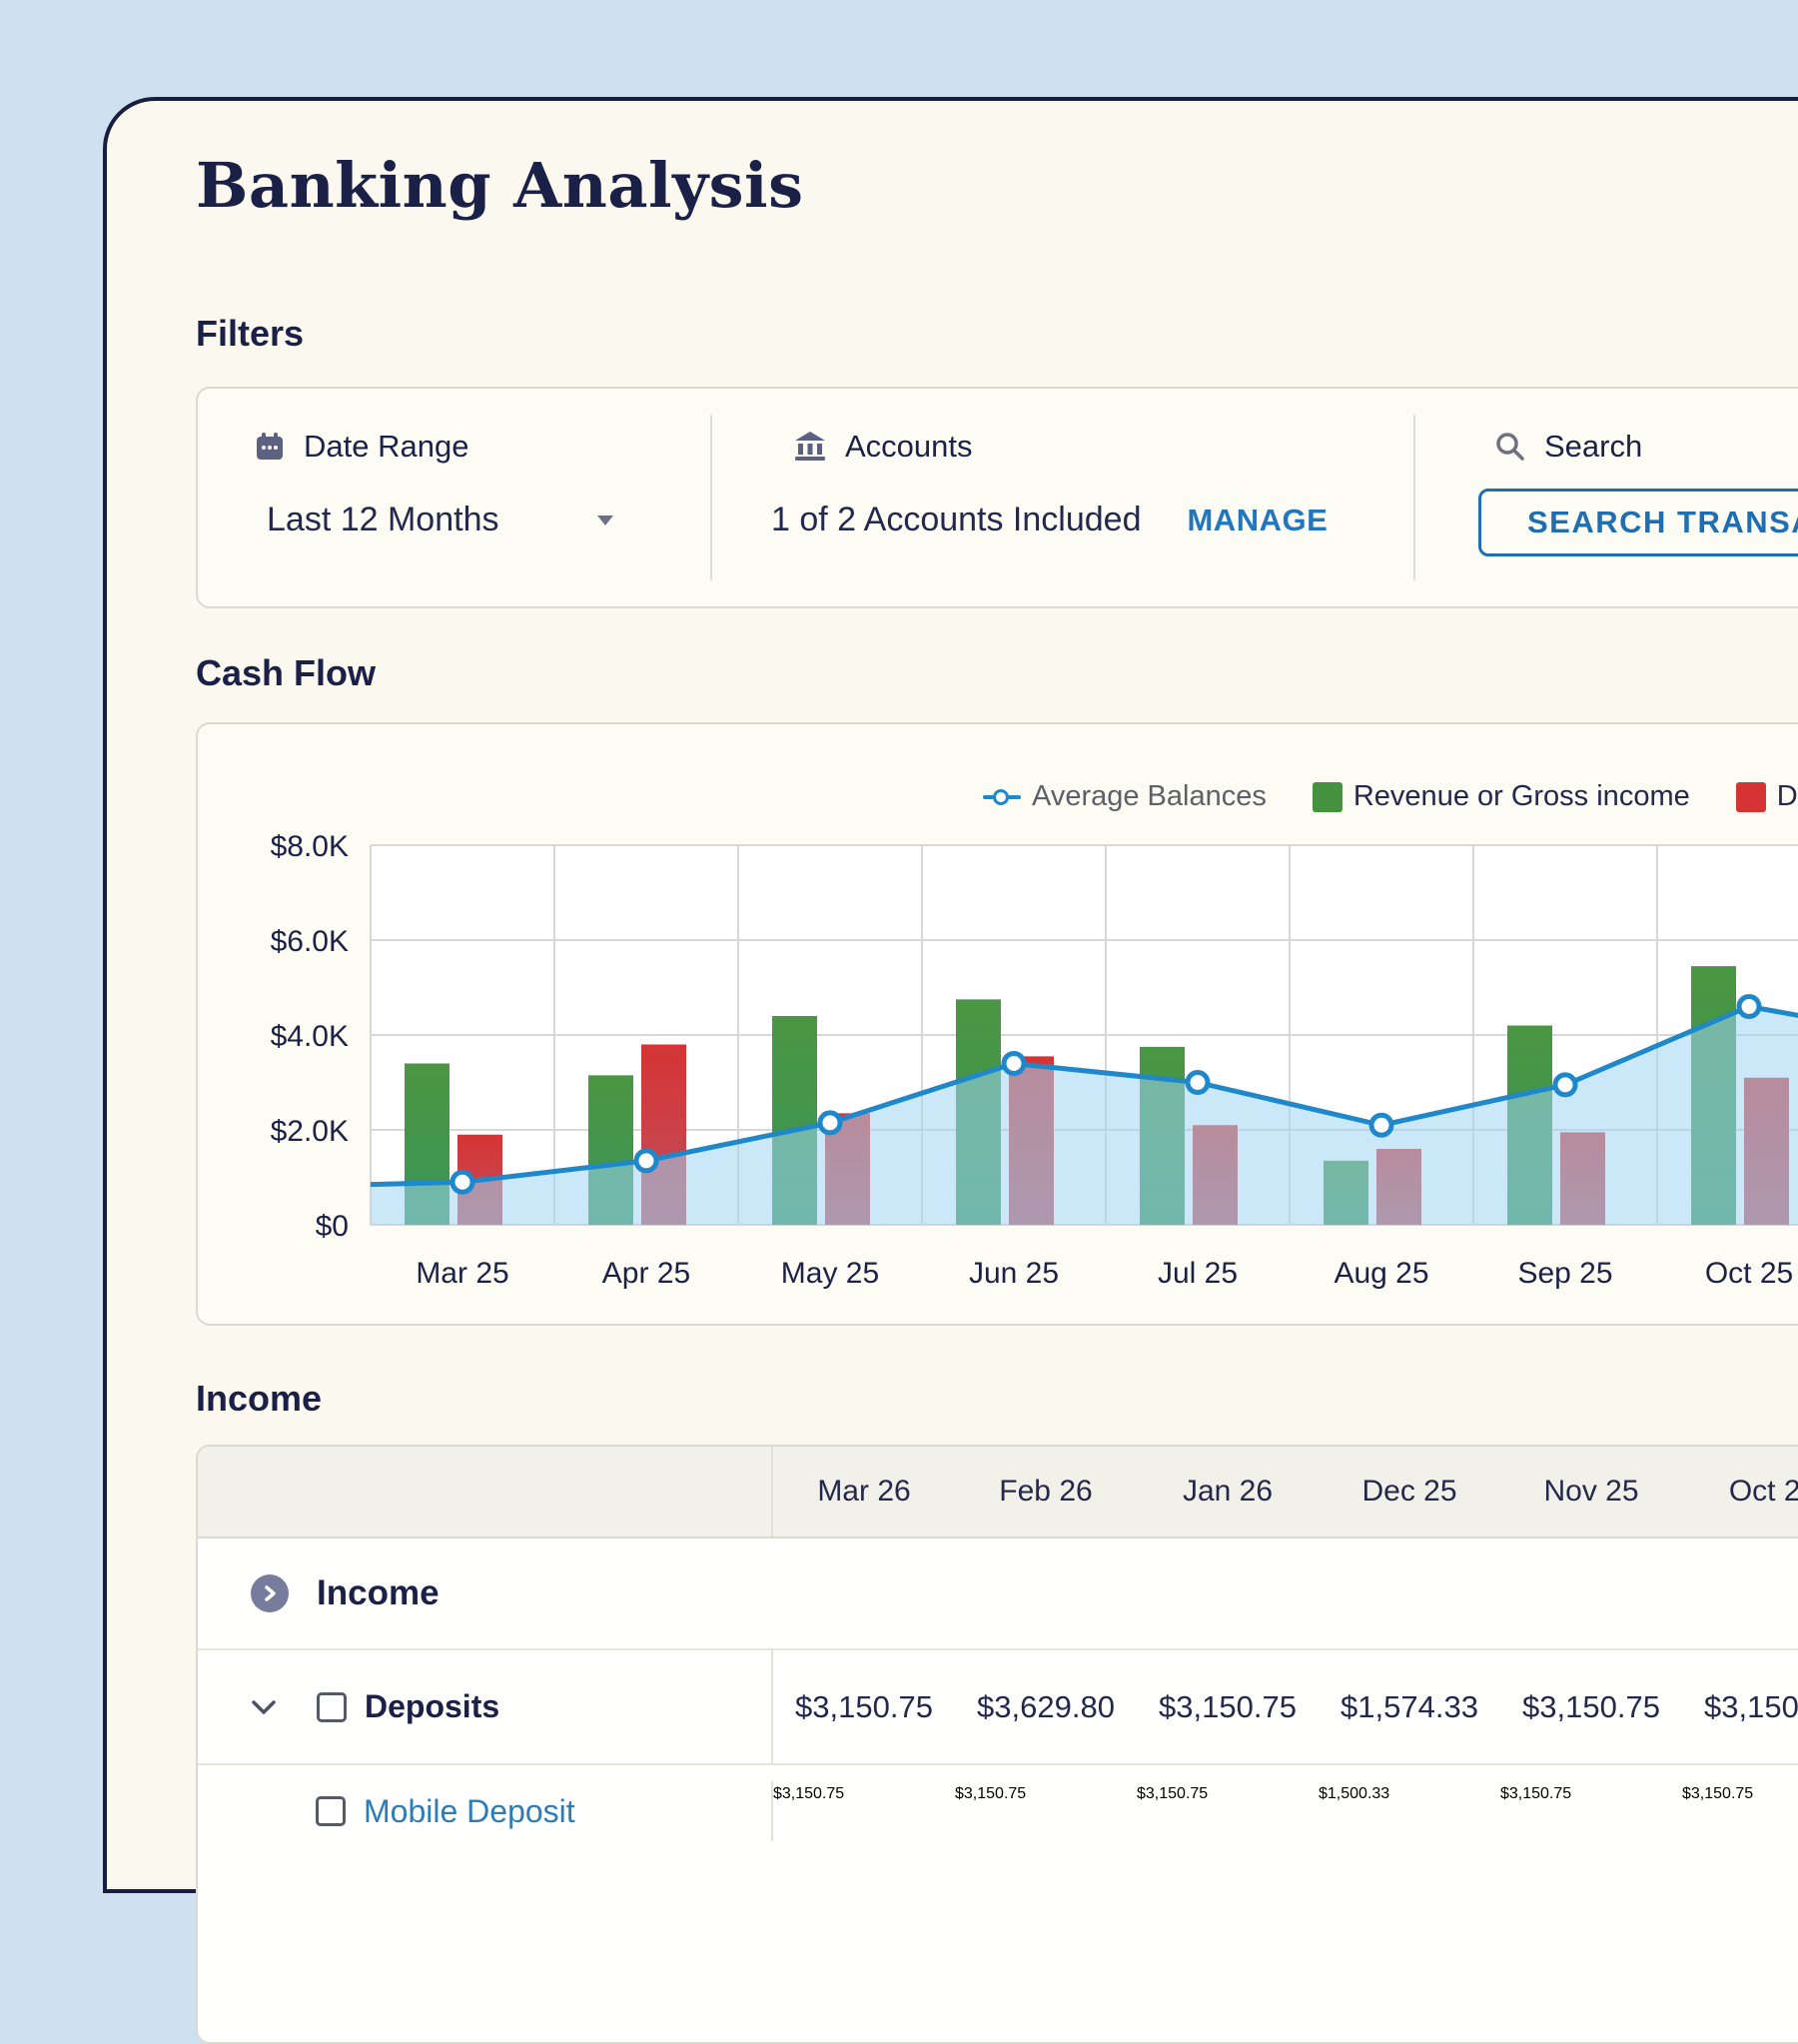 The height and width of the screenshot is (2044, 1798). What do you see at coordinates (383, 519) in the screenshot?
I see `date-range-value: Last 12 Months` at bounding box center [383, 519].